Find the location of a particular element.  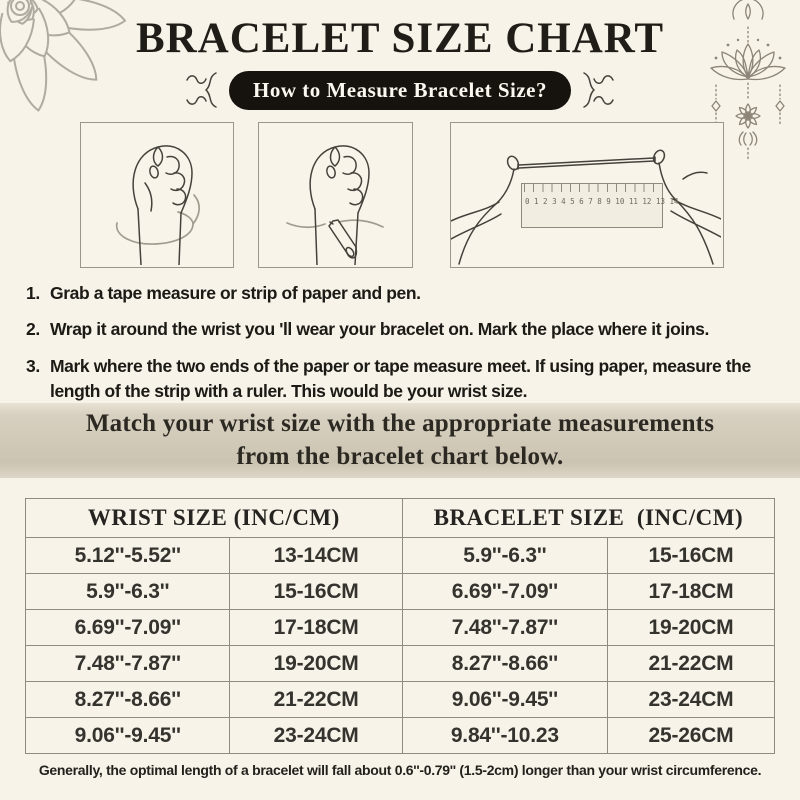

bracelet-inches: 9.84''-10.23 is located at coordinates (504, 735).